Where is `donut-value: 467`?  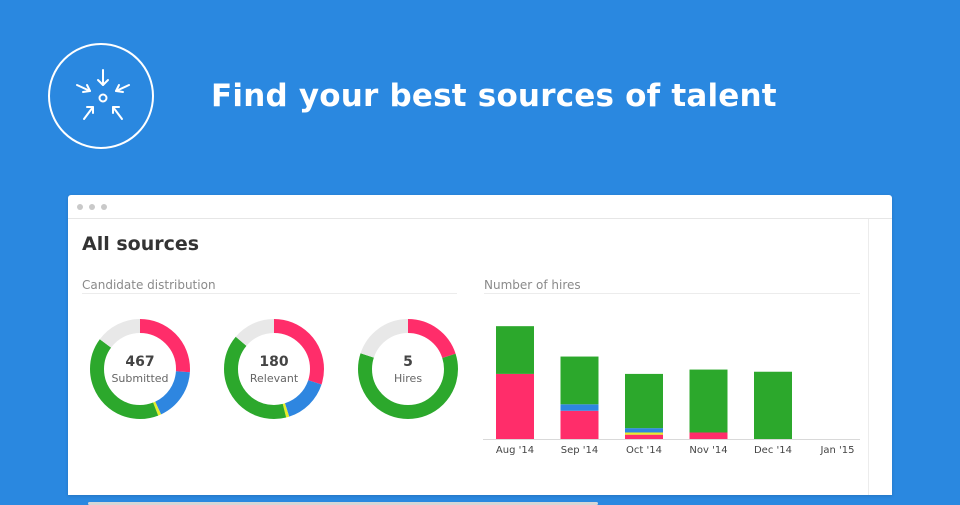
donut-value: 467 is located at coordinates (140, 362).